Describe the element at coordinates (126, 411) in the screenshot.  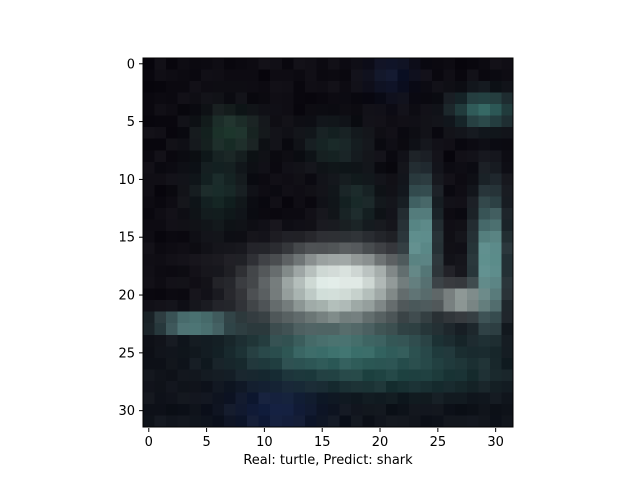
I see `y-tick-label: 30` at that location.